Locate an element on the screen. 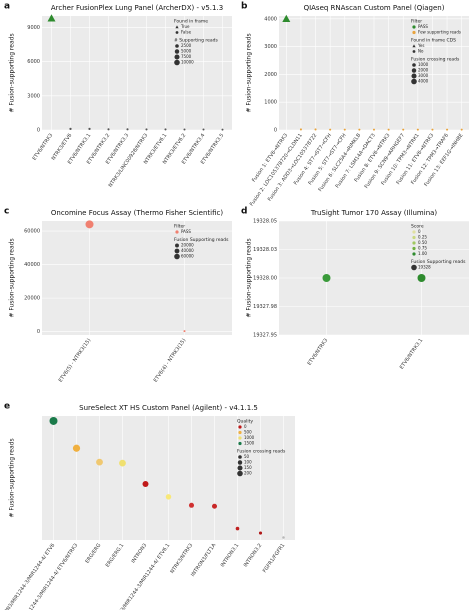  x-tick-label: INTRON3.2 is located at coordinates (253, 556).